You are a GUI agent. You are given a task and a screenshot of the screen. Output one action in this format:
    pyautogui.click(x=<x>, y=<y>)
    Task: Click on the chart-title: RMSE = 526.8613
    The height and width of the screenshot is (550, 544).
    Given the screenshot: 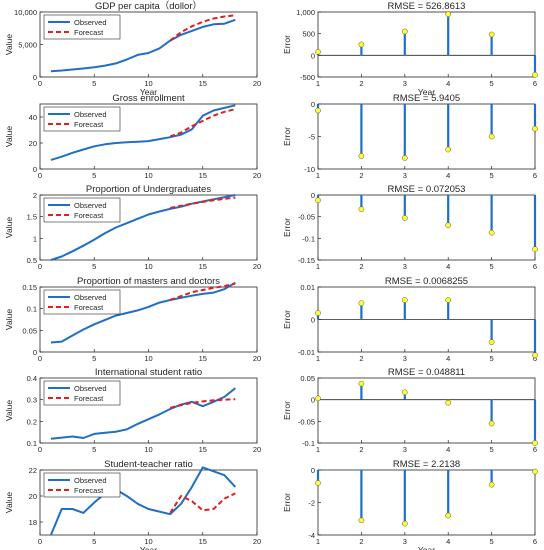 What is the action you would take?
    pyautogui.click(x=427, y=6)
    